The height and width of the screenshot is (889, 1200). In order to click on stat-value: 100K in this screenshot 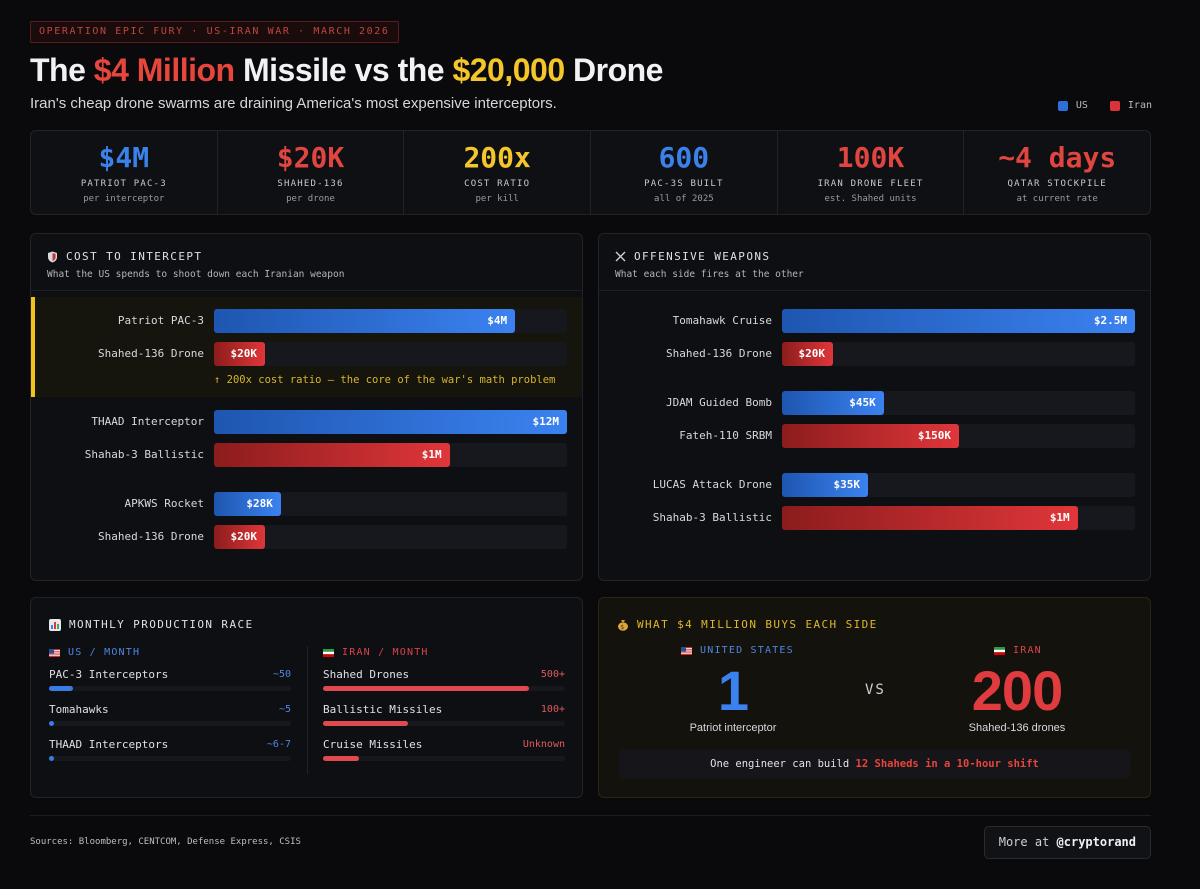, I will do `click(870, 157)`.